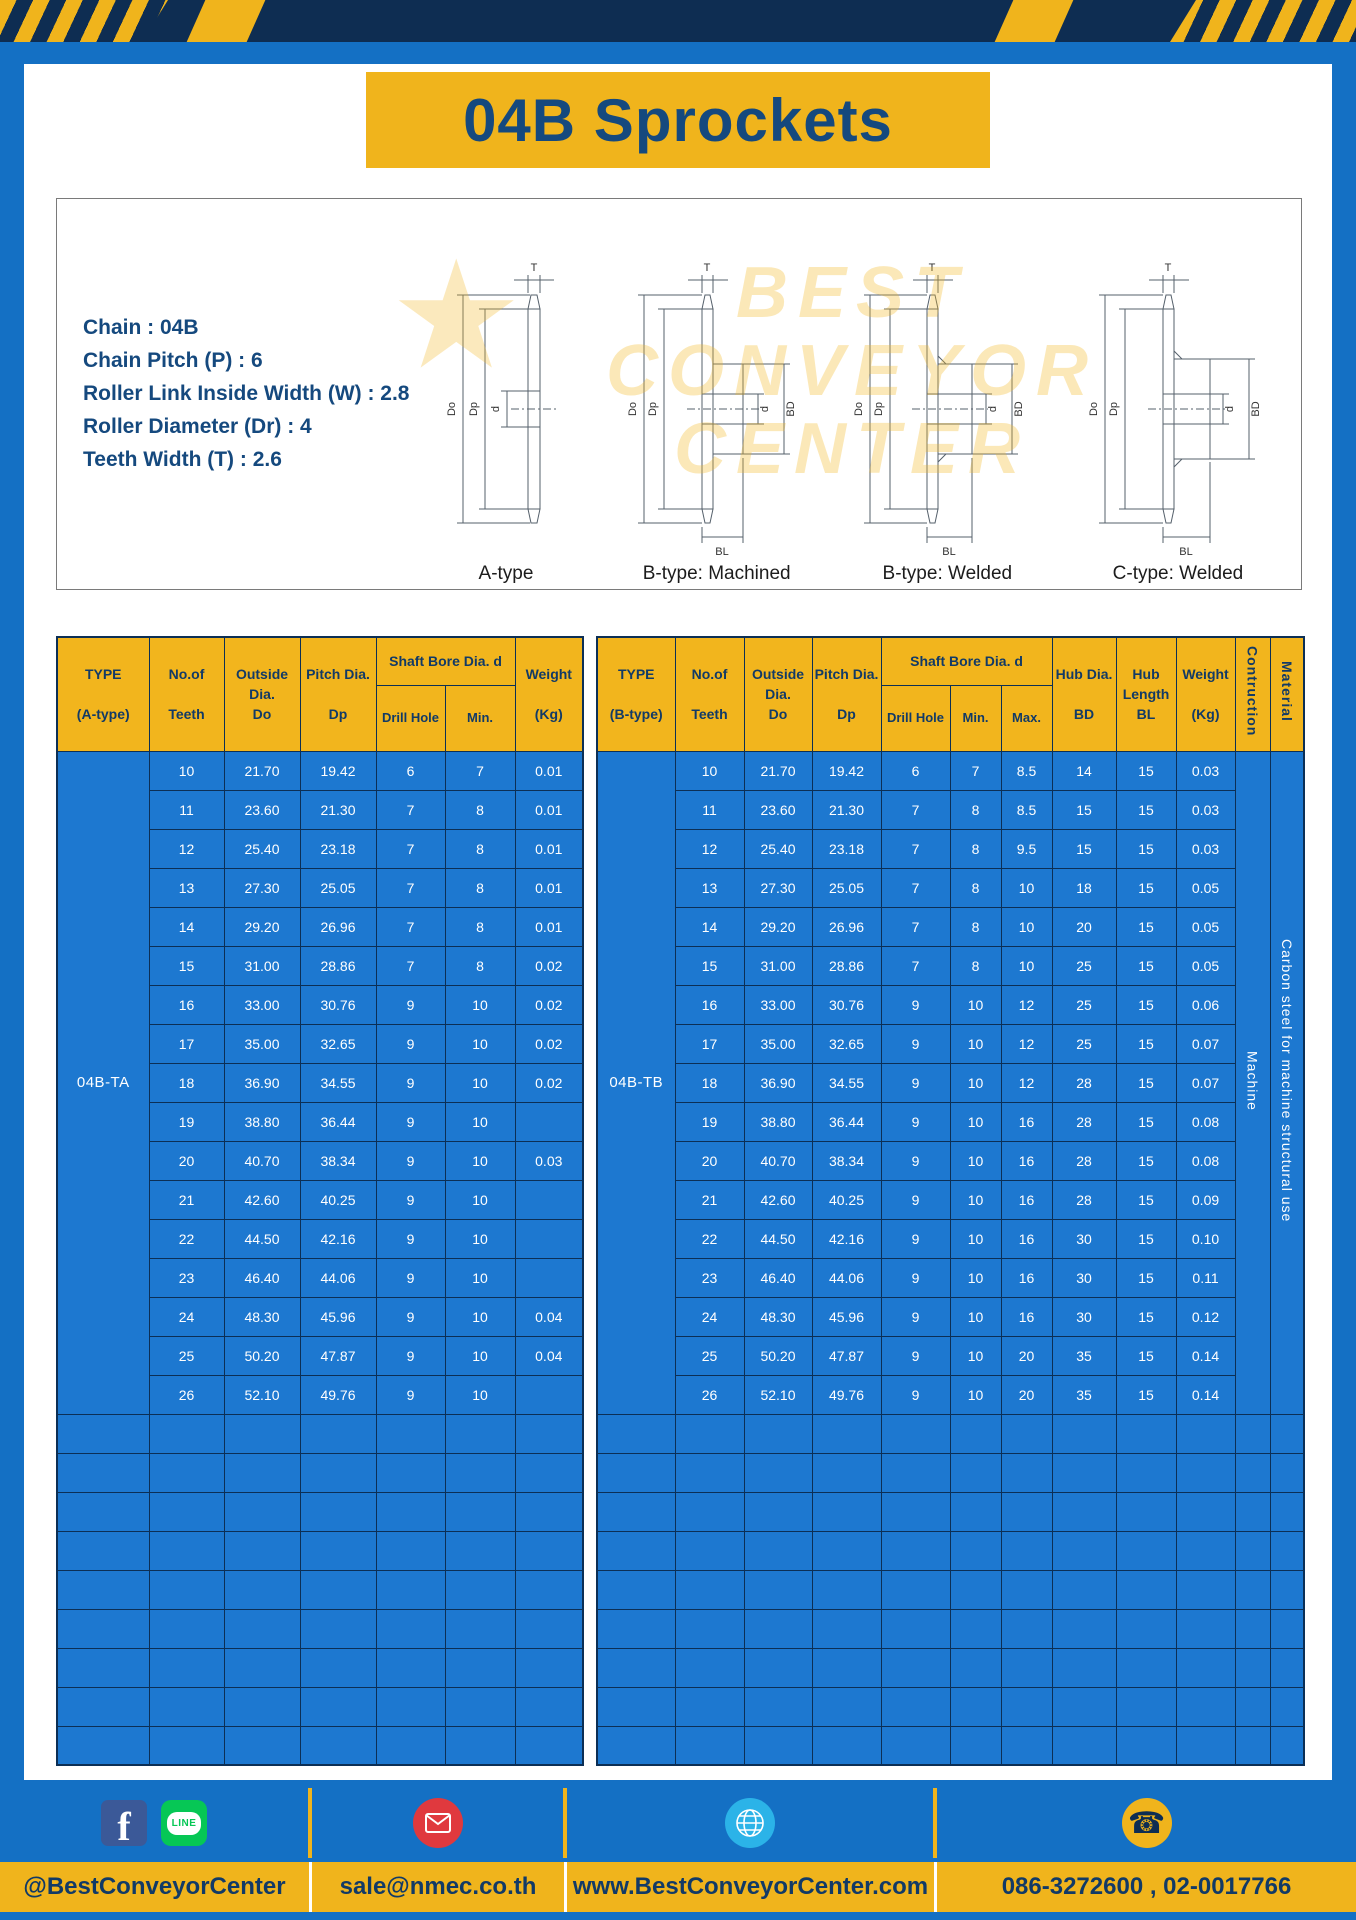  What do you see at coordinates (778, 1316) in the screenshot?
I see `data-cell: 48.30` at bounding box center [778, 1316].